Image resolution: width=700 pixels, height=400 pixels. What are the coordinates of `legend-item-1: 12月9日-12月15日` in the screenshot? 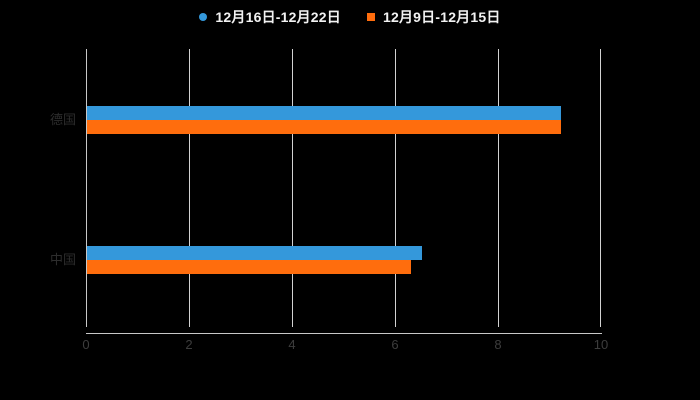 It's located at (433, 17).